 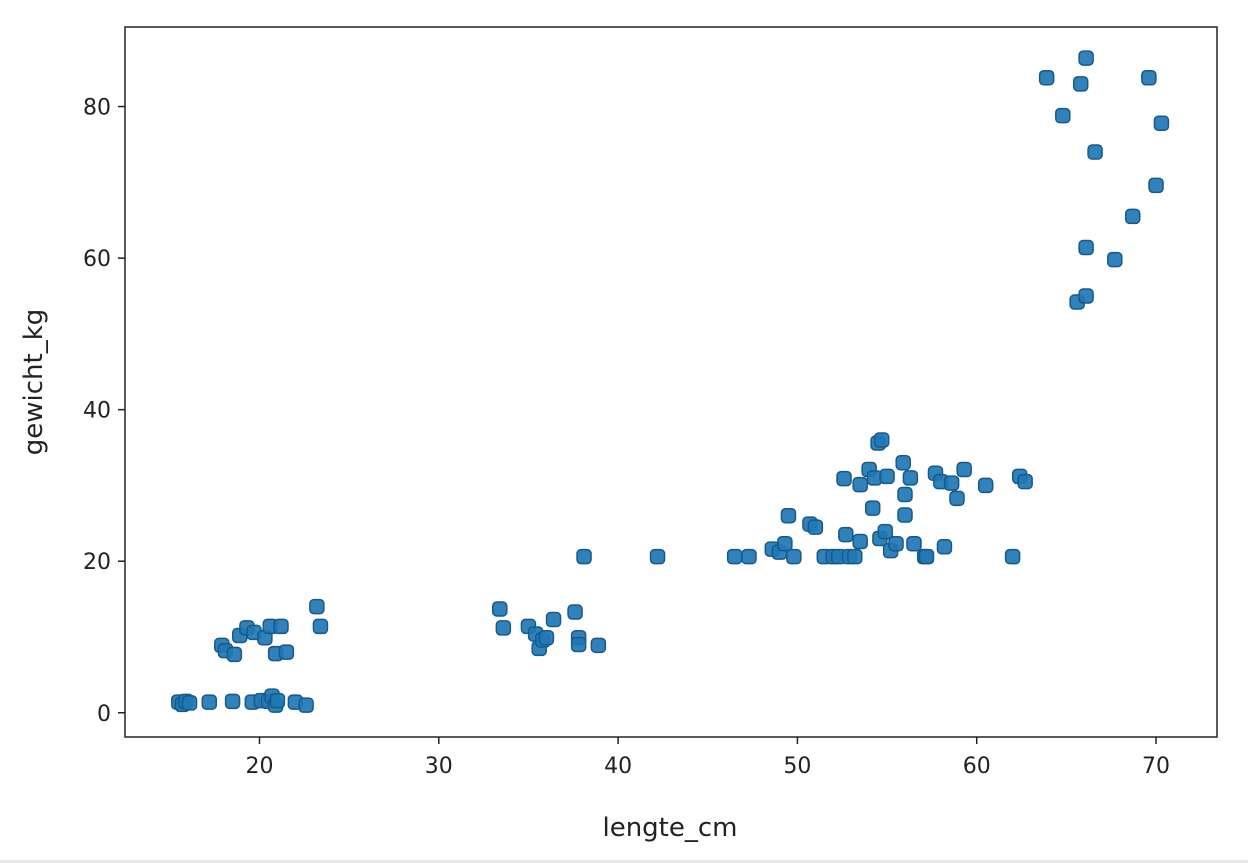 What do you see at coordinates (797, 766) in the screenshot?
I see `x-tick-label: 50` at bounding box center [797, 766].